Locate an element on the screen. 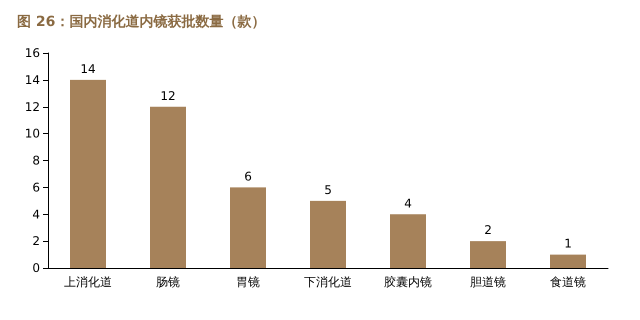  x-tick-label: 上消化道 is located at coordinates (88, 282).